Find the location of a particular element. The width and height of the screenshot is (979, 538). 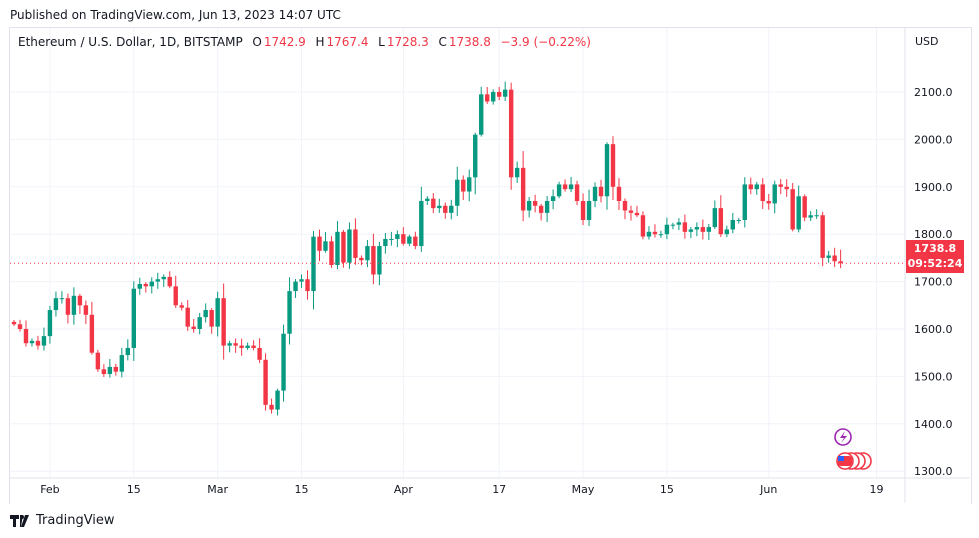

open-value: 1742.9 is located at coordinates (284, 42).